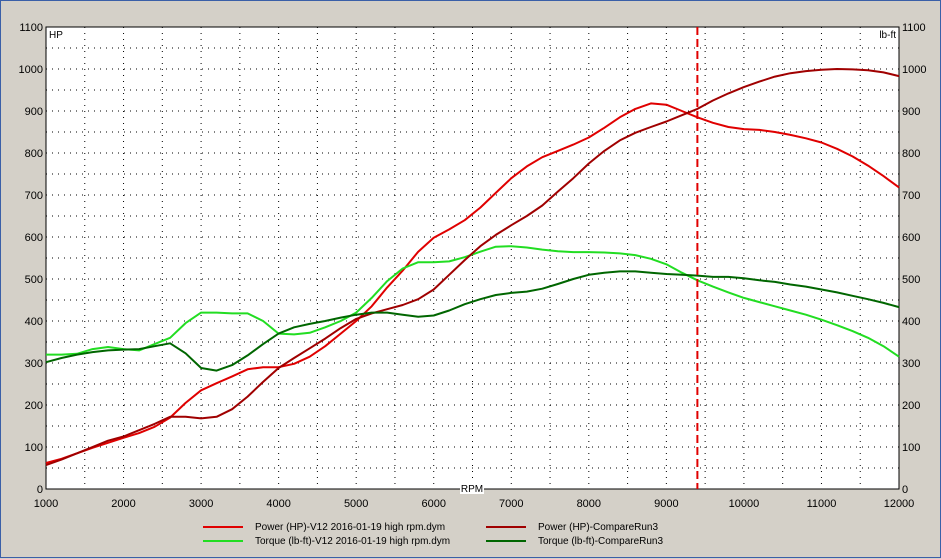  What do you see at coordinates (34, 196) in the screenshot?
I see `y-tick-label-left: 700` at bounding box center [34, 196].